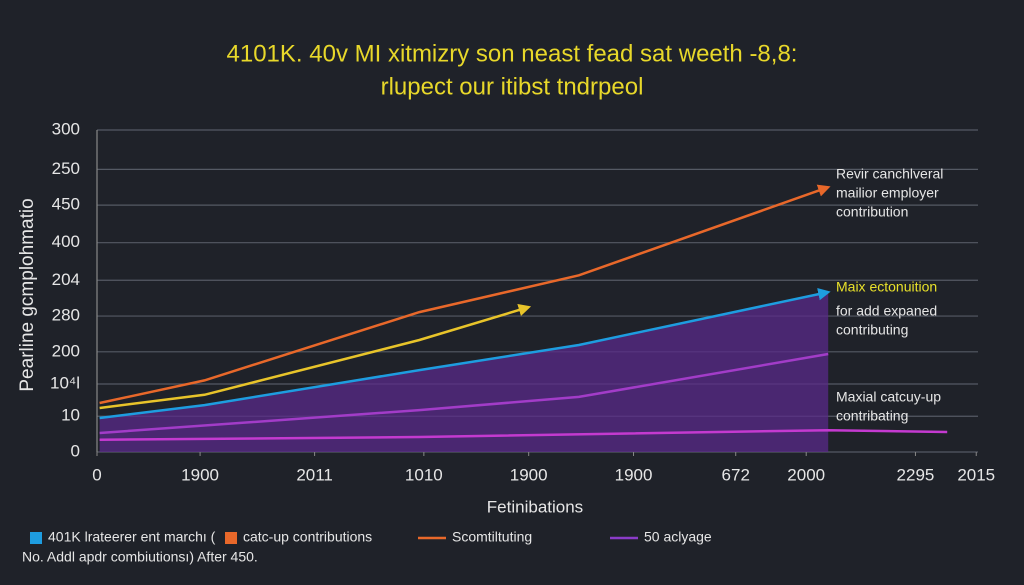  Describe the element at coordinates (886, 287) in the screenshot. I see `annotation: Maix ectonuition` at that location.